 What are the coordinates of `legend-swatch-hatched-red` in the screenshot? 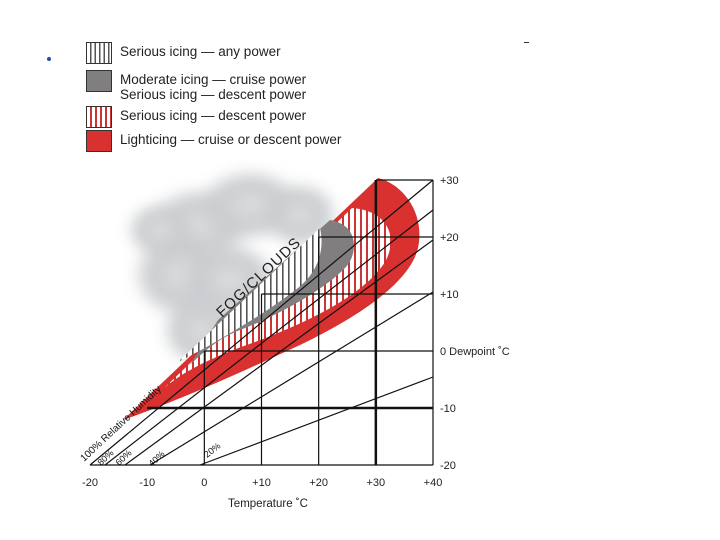 It's located at (99, 117).